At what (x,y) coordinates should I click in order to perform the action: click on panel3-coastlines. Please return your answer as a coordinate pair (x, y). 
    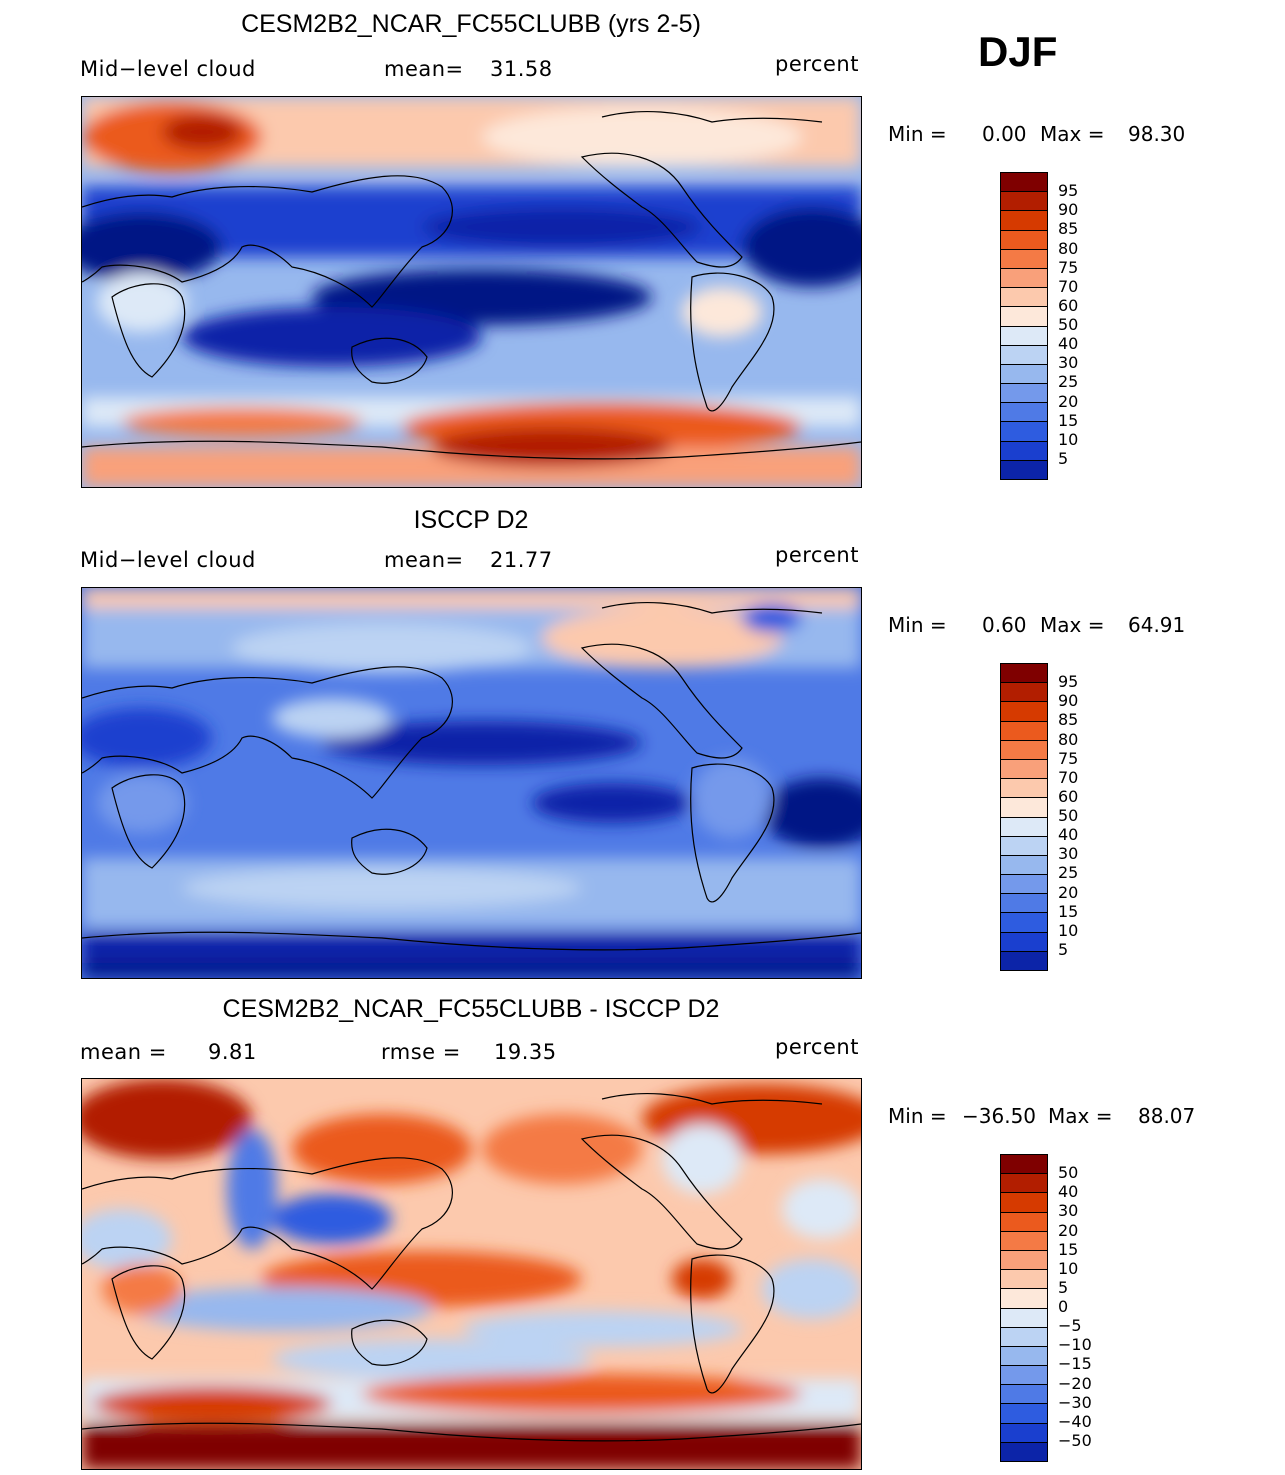
    Looking at the image, I should click on (471, 1267).